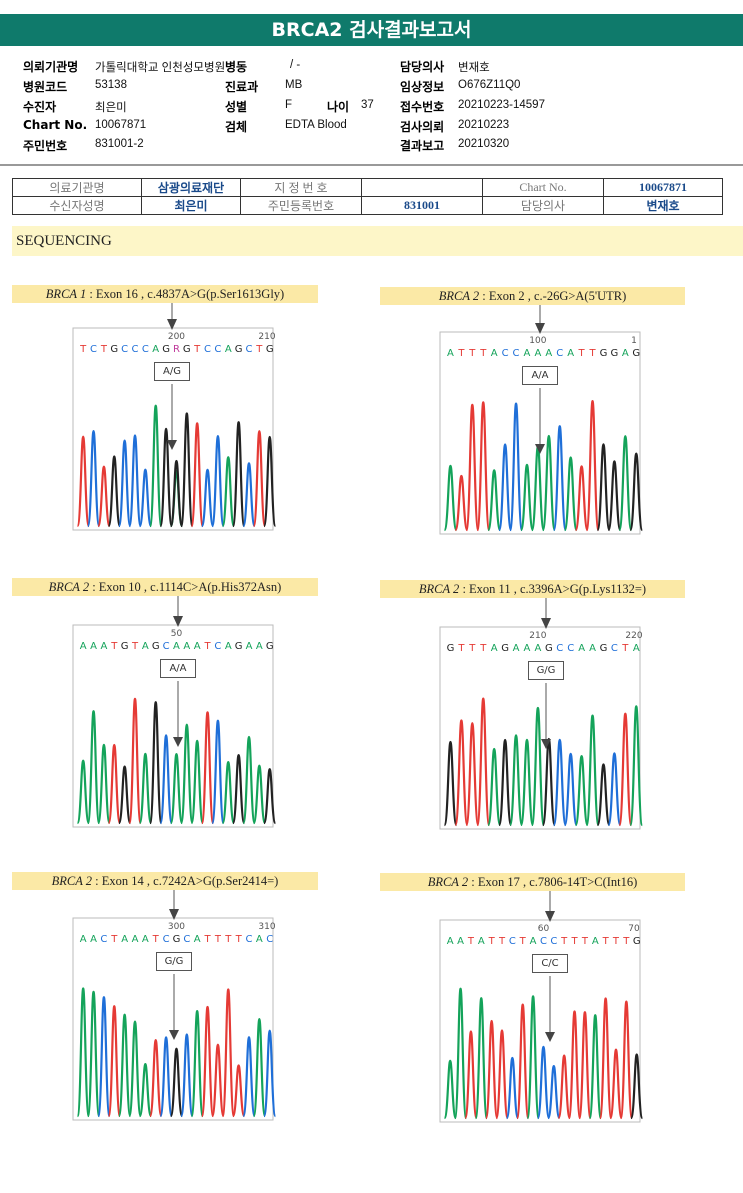  What do you see at coordinates (289, 105) in the screenshot?
I see `info-value: F` at bounding box center [289, 105].